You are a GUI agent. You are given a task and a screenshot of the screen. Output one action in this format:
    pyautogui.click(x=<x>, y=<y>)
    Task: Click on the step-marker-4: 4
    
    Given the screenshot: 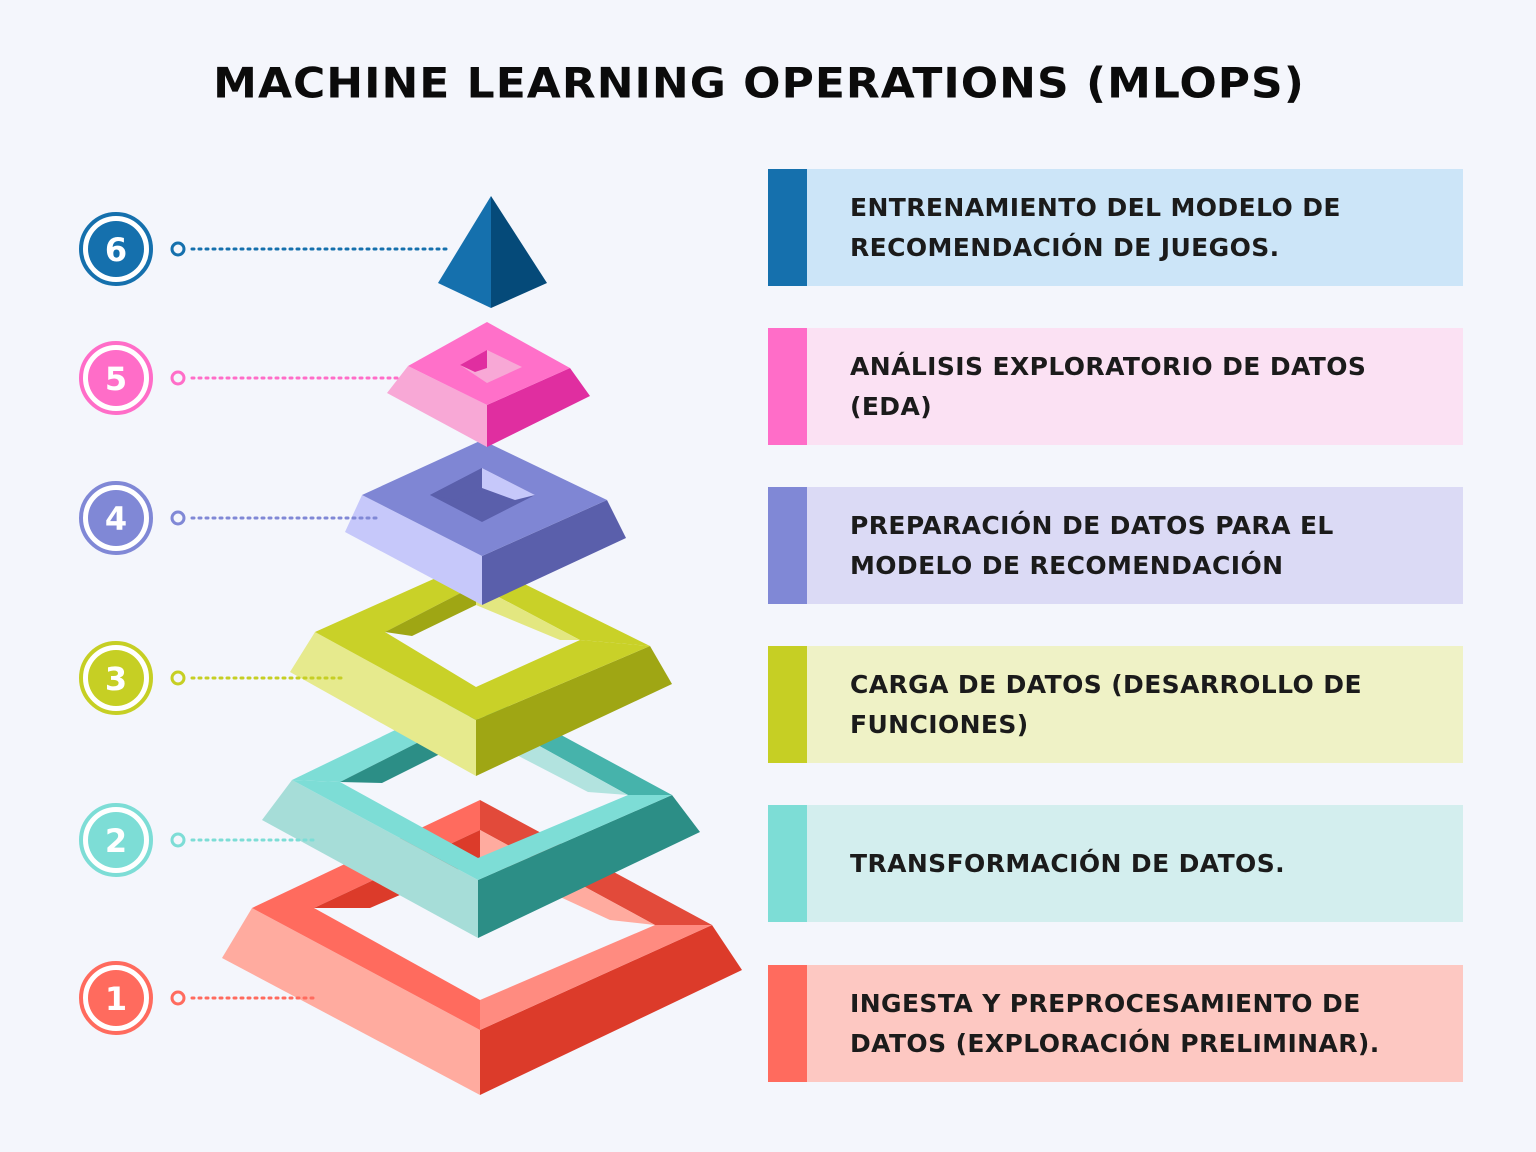 What is the action you would take?
    pyautogui.click(x=229, y=518)
    